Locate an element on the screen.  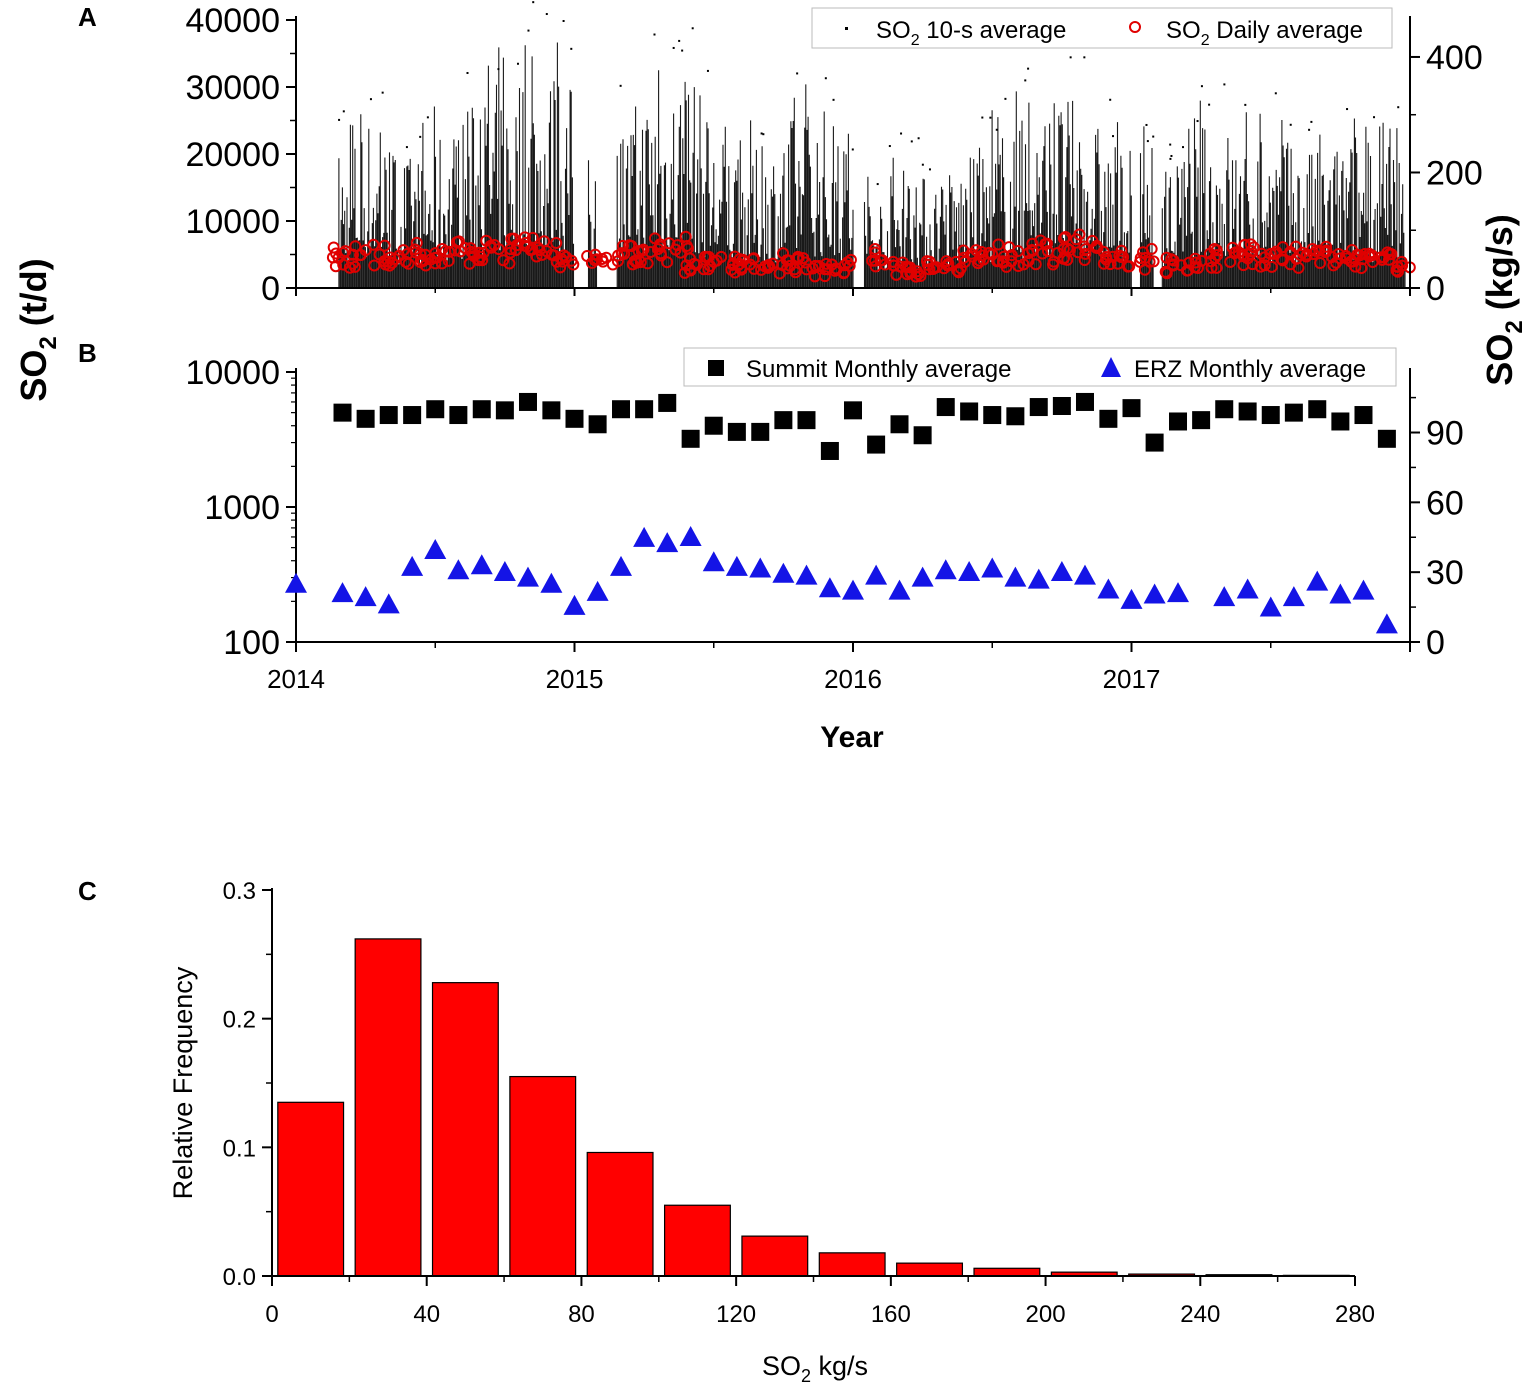
summit-series is located at coordinates (864, 426).